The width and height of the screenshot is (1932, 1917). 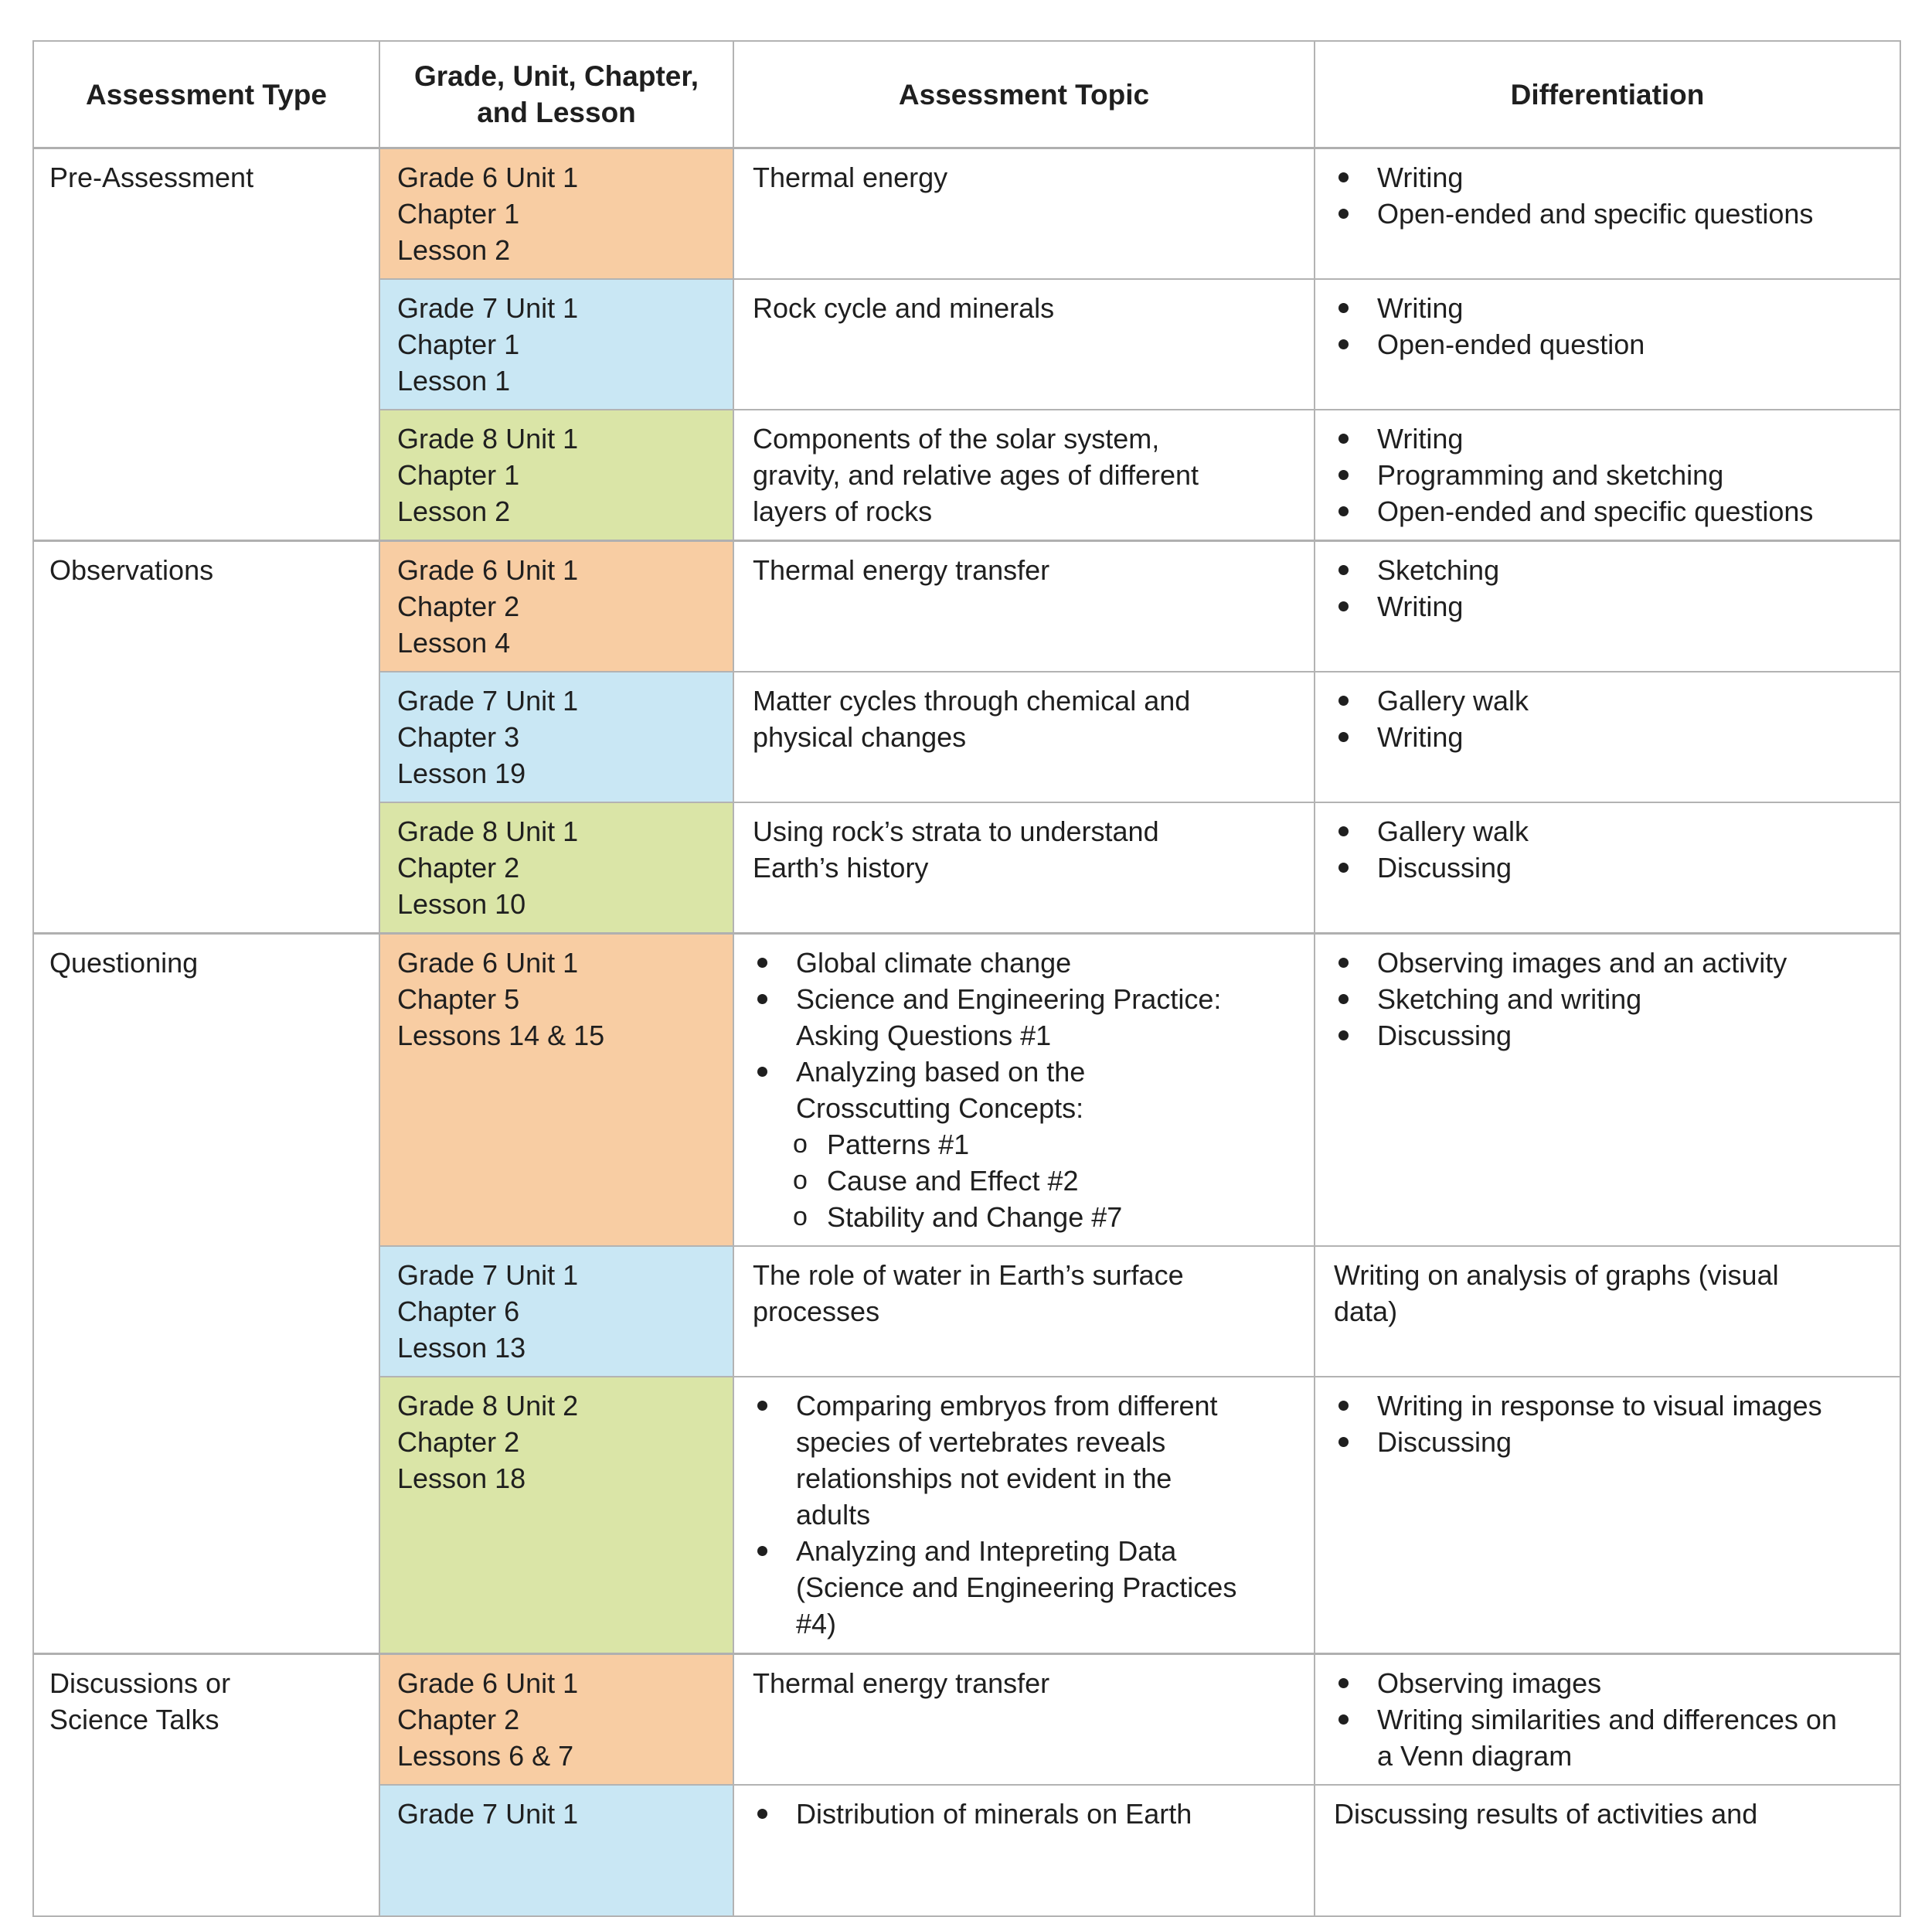 I want to click on bullet-text: Distribution of minerals on Earth, so click(x=994, y=1814).